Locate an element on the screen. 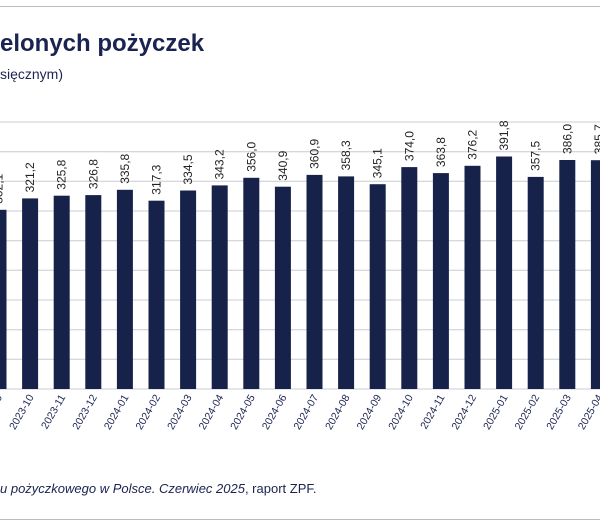 Image resolution: width=600 pixels, height=525 pixels. data-label: 334,5 is located at coordinates (188, 169).